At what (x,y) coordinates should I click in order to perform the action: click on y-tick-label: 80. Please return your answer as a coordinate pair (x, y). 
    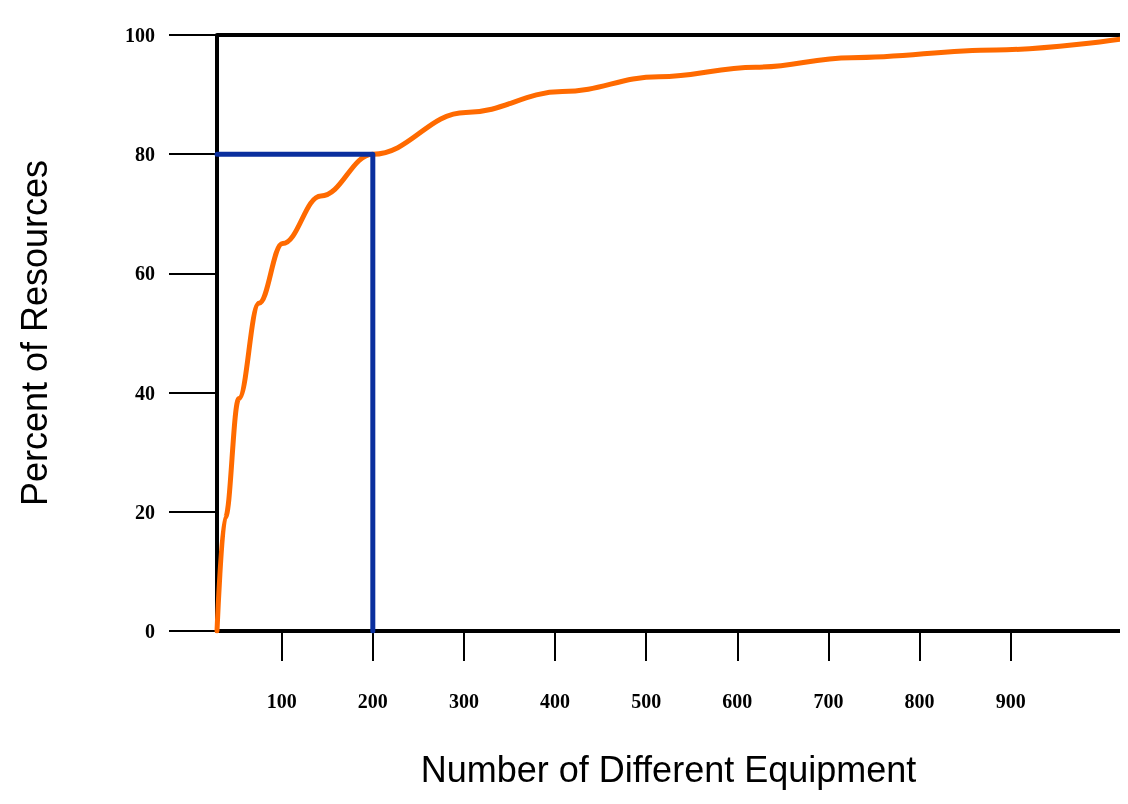
    Looking at the image, I should click on (145, 154).